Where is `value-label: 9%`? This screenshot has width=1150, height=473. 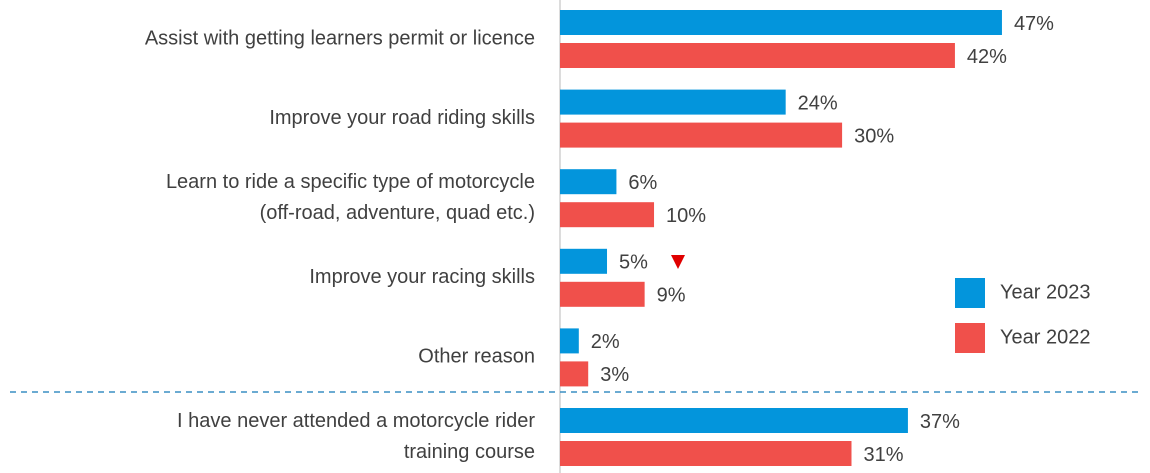 value-label: 9% is located at coordinates (671, 296).